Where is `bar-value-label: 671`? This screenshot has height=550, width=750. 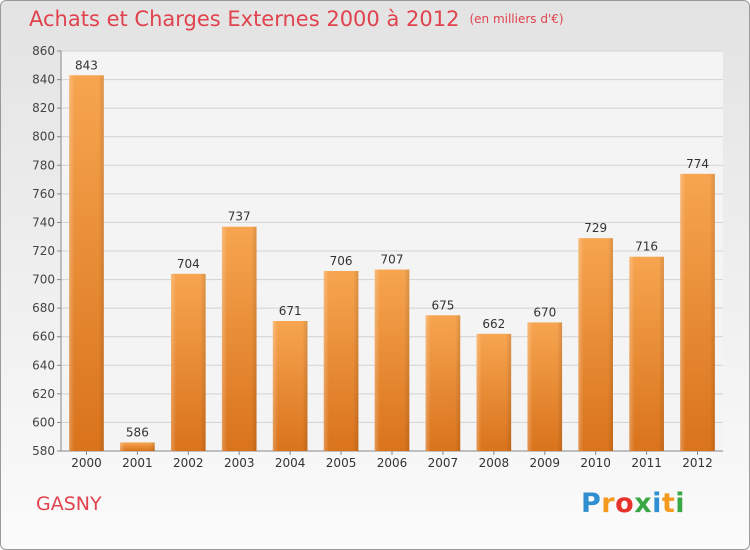
bar-value-label: 671 is located at coordinates (290, 311).